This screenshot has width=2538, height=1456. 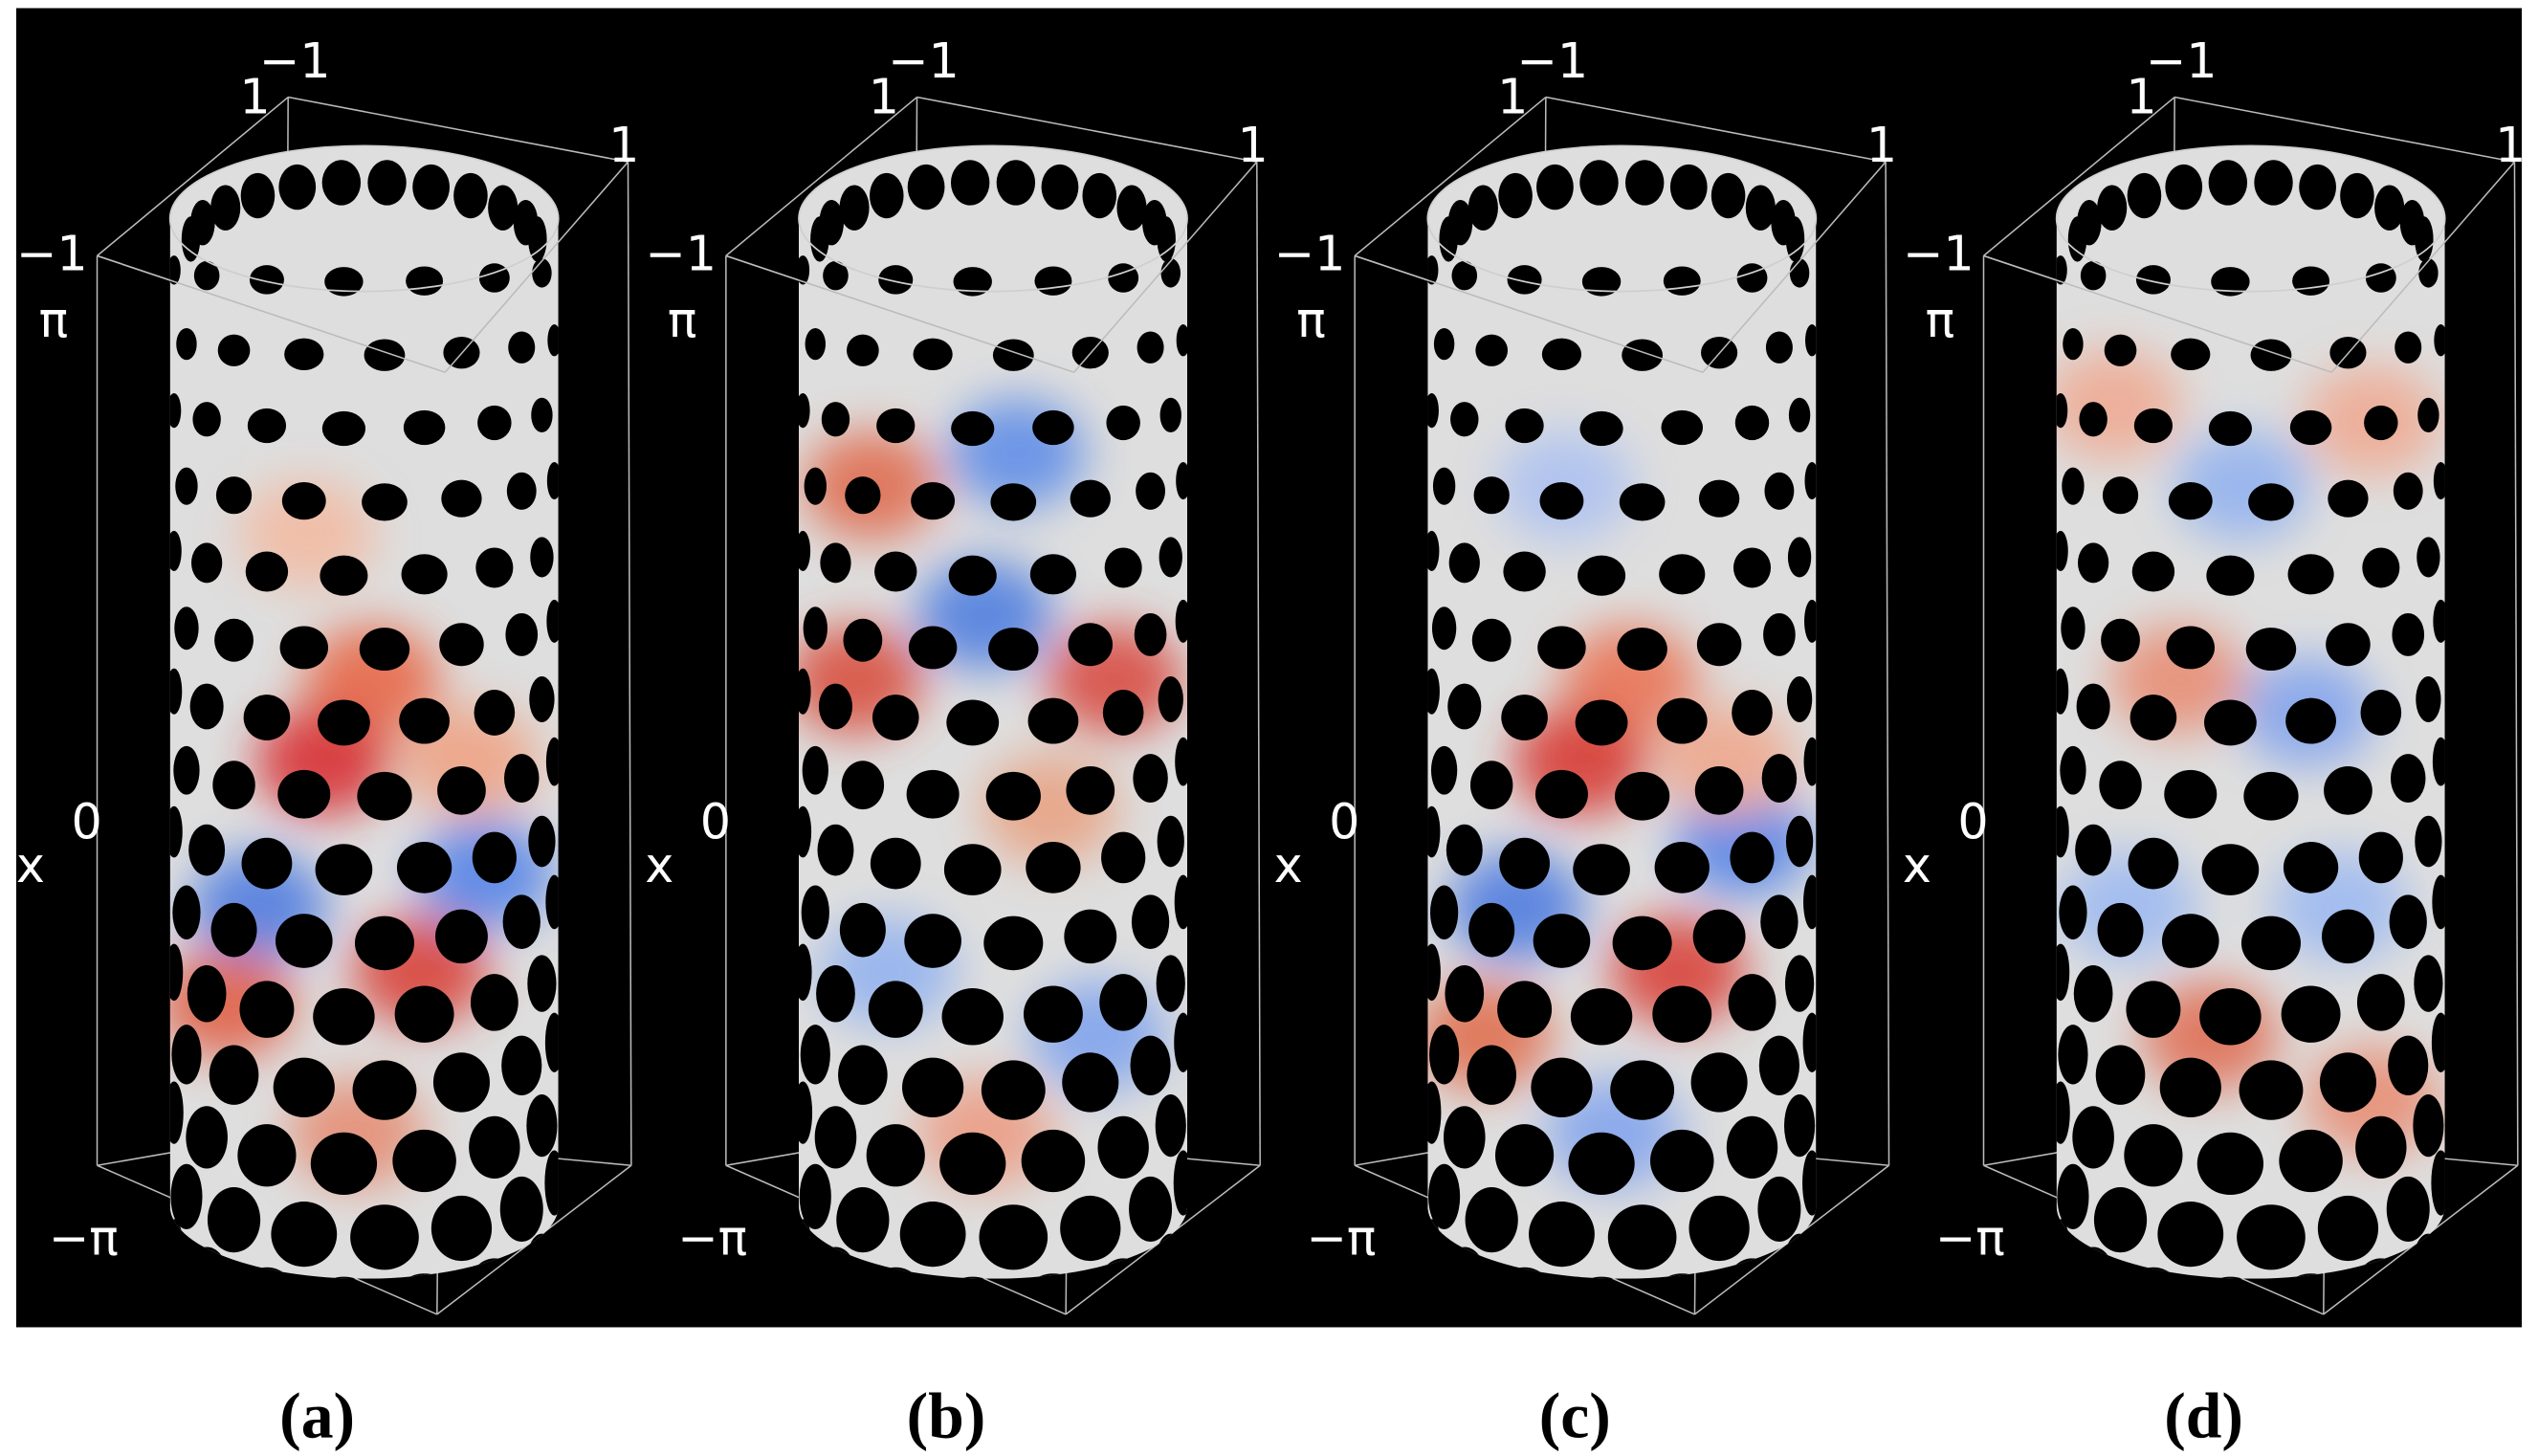 What do you see at coordinates (1552, 61) in the screenshot?
I see `axis-label: −1` at bounding box center [1552, 61].